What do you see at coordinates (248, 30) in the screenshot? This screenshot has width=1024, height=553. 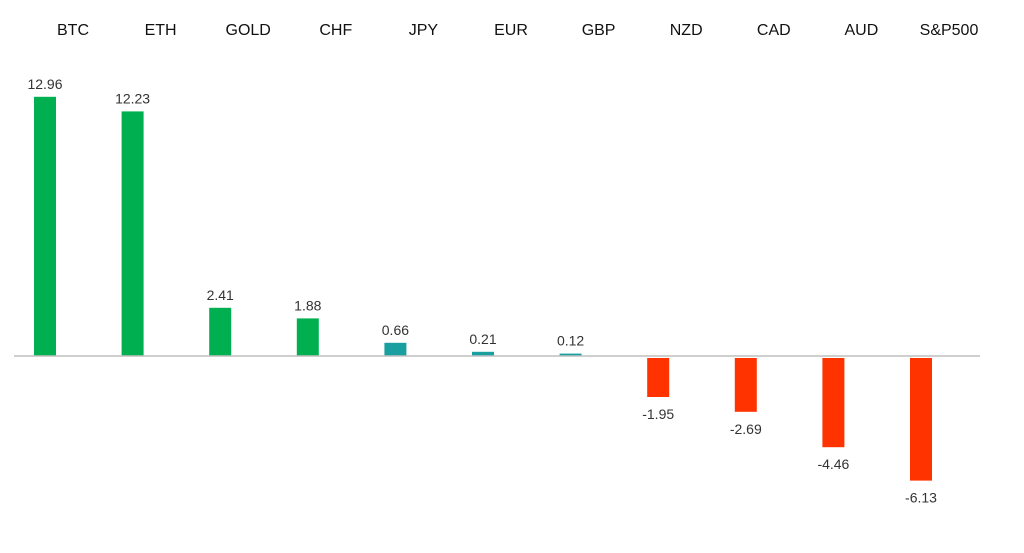 I see `category-label-gold: GOLD` at bounding box center [248, 30].